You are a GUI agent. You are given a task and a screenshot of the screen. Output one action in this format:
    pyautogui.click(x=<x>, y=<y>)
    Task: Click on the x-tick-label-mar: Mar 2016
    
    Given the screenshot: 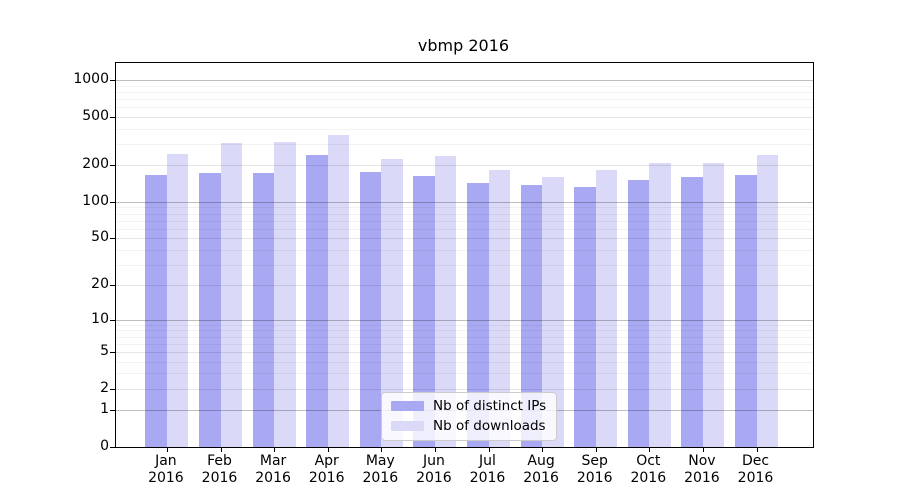 What is the action you would take?
    pyautogui.click(x=273, y=469)
    